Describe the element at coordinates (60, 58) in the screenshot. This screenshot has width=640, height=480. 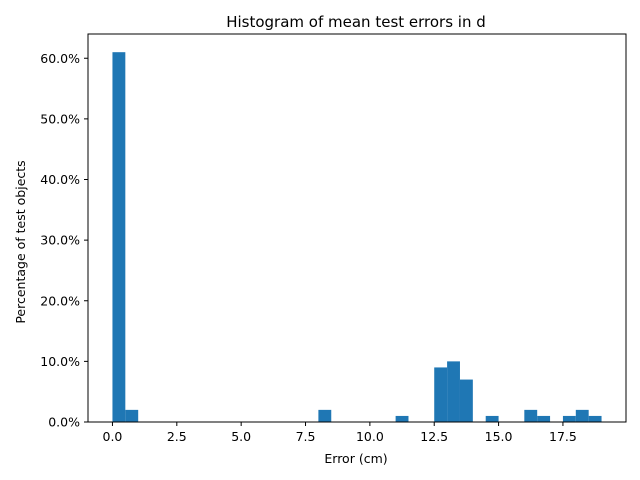
I see `y-tick-label-6: 60.0%` at that location.